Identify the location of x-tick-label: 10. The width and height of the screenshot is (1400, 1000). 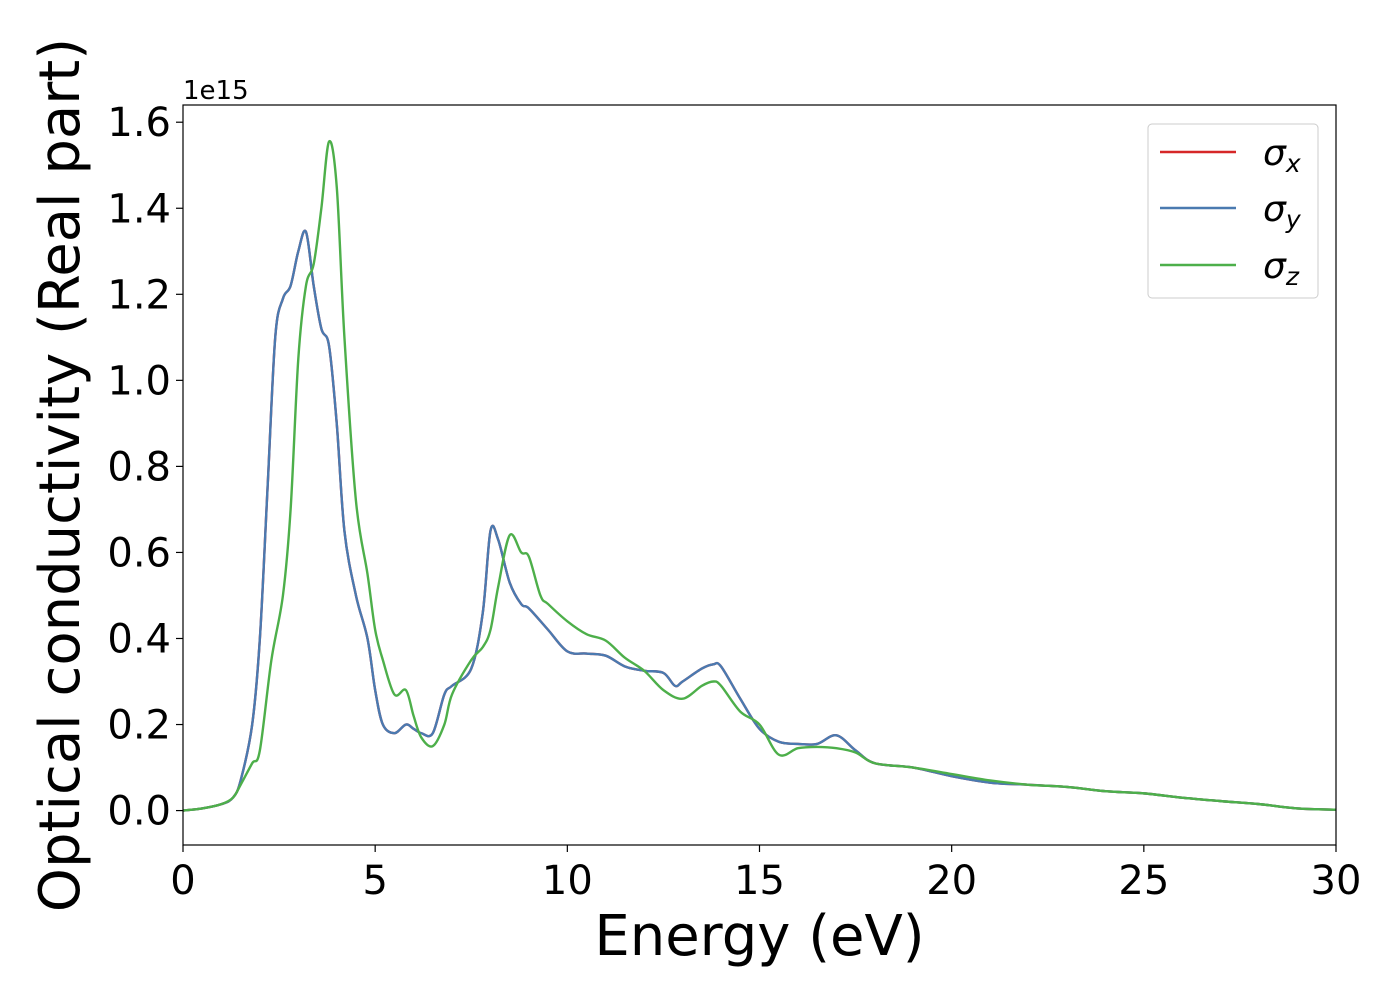
(567, 881).